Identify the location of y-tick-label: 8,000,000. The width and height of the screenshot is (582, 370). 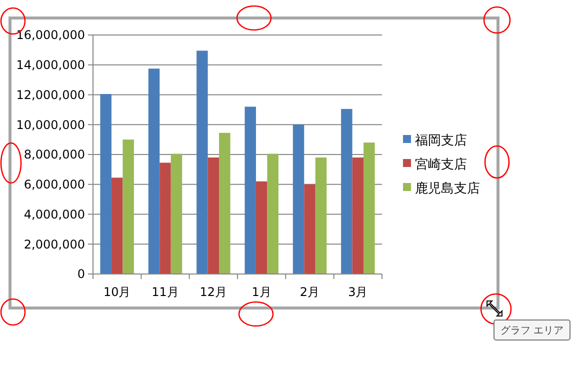
(54, 155).